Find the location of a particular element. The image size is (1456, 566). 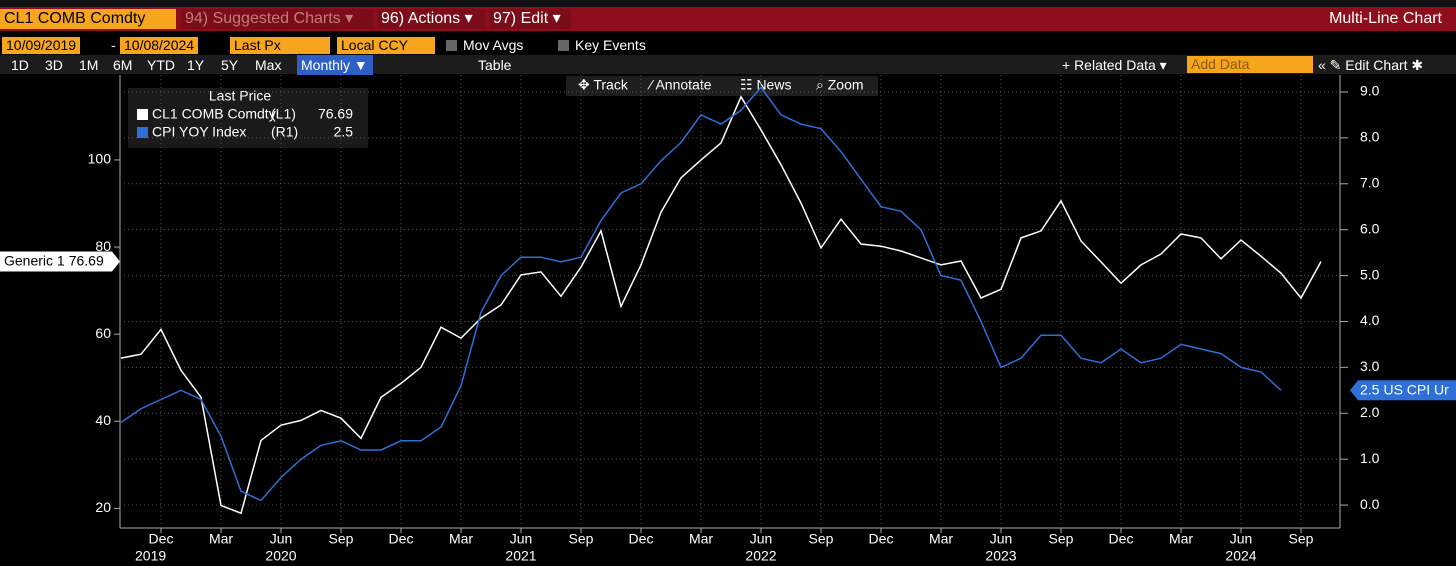

year-label: 2024 is located at coordinates (1240, 556).